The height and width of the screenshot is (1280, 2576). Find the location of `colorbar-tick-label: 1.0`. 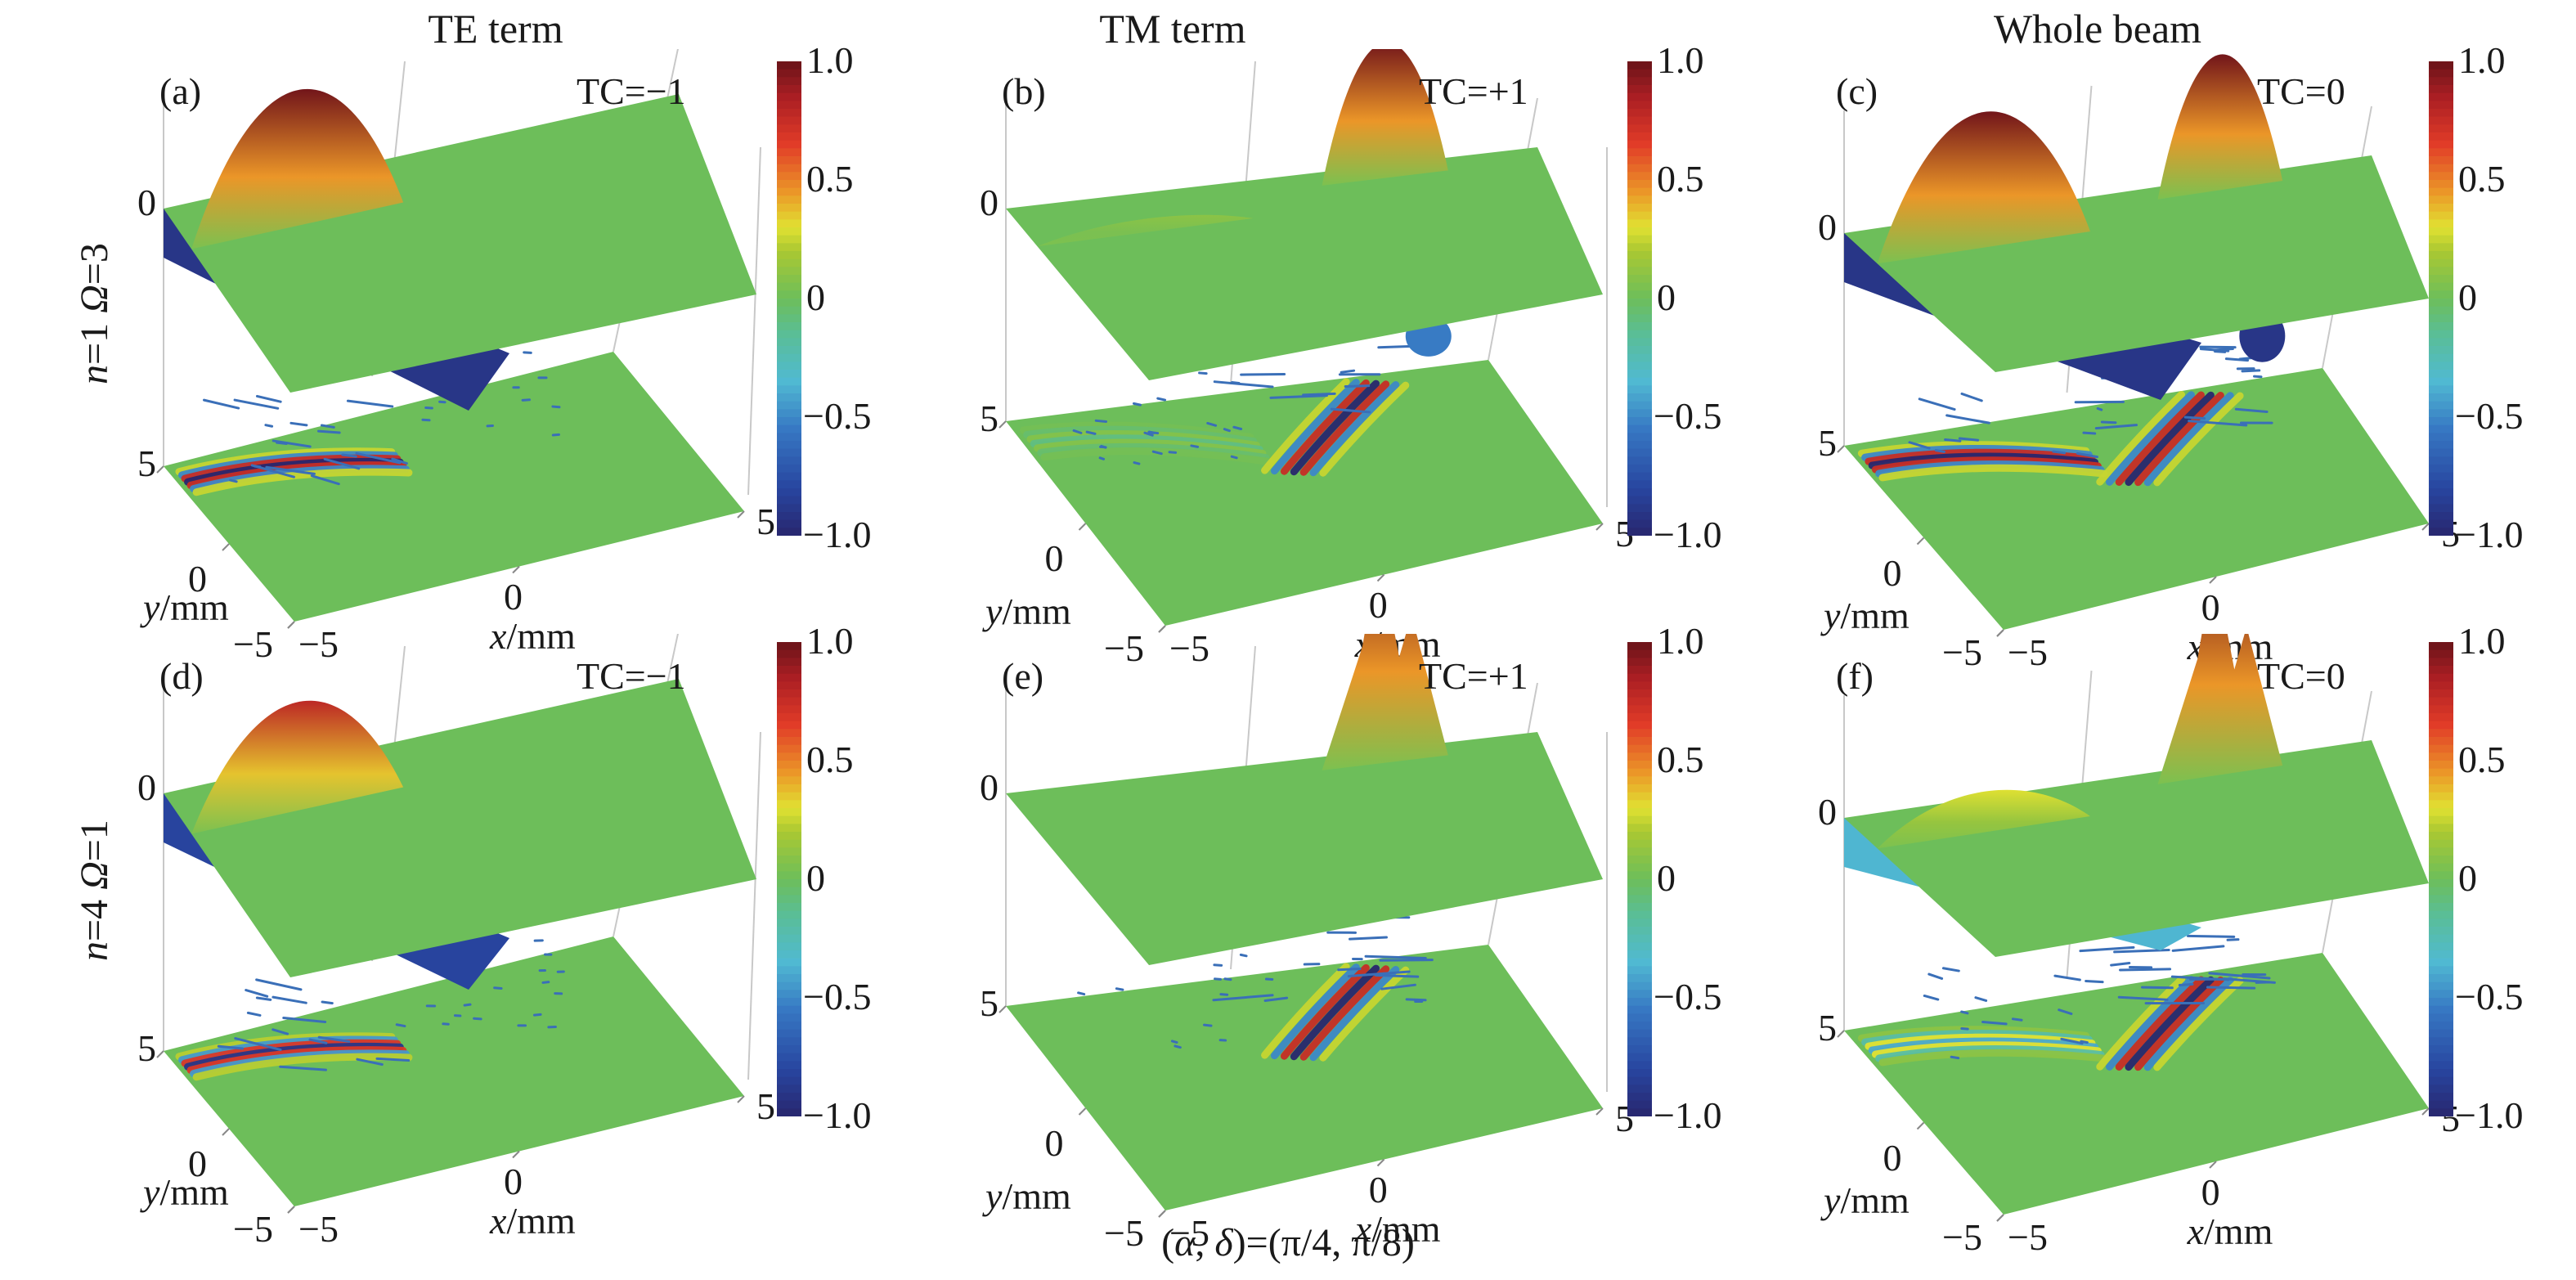

colorbar-tick-label: 1.0 is located at coordinates (1681, 60).